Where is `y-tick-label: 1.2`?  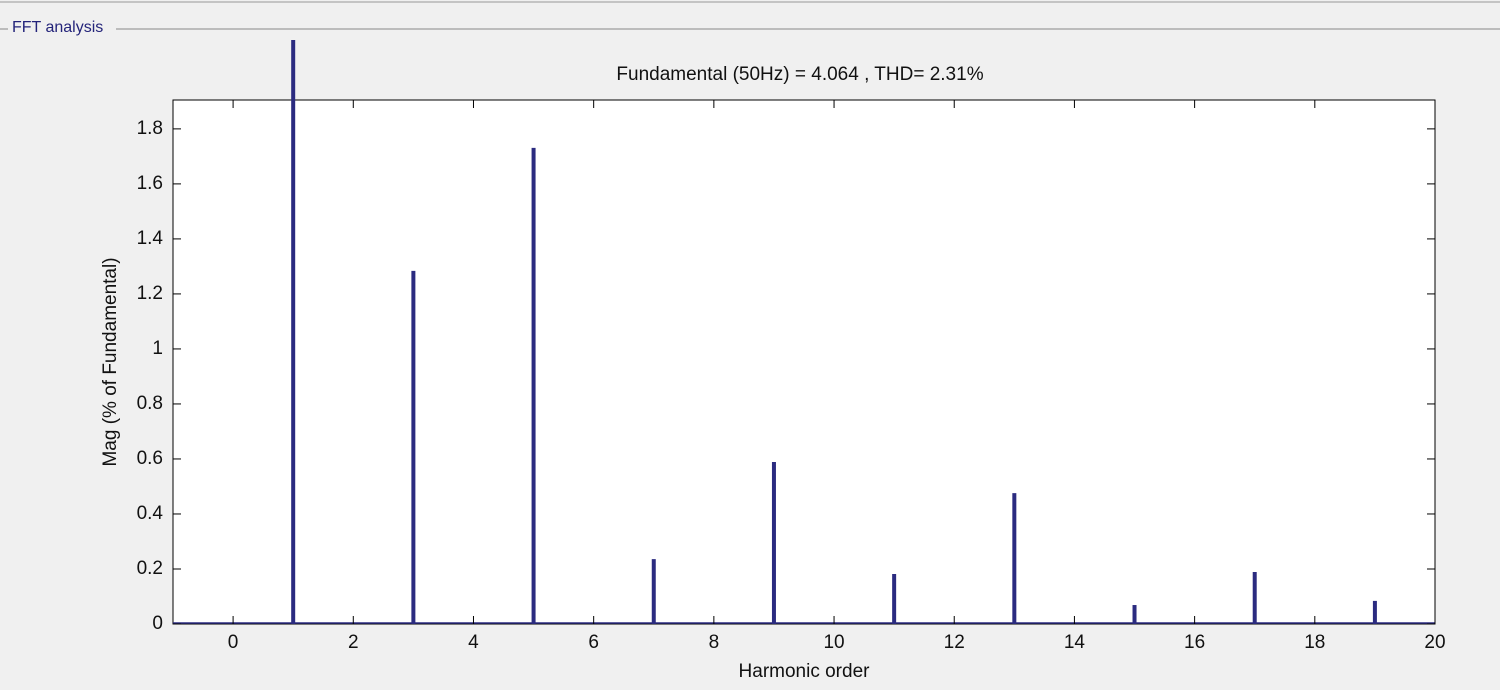 y-tick-label: 1.2 is located at coordinates (150, 293).